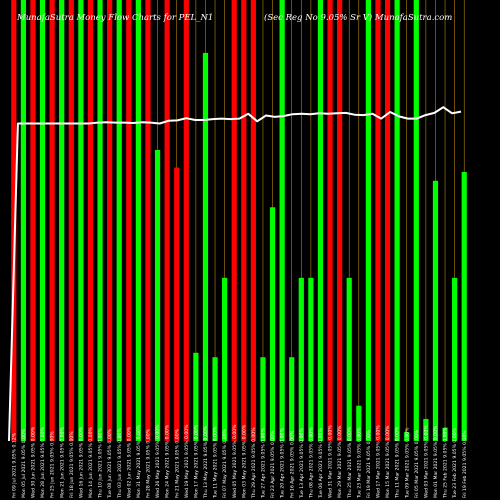 The image size is (500, 500). Describe the element at coordinates (53, 464) in the screenshot. I see `x-tick-label: Fri 25 Jun 2021 9.05% 0.00%` at that location.